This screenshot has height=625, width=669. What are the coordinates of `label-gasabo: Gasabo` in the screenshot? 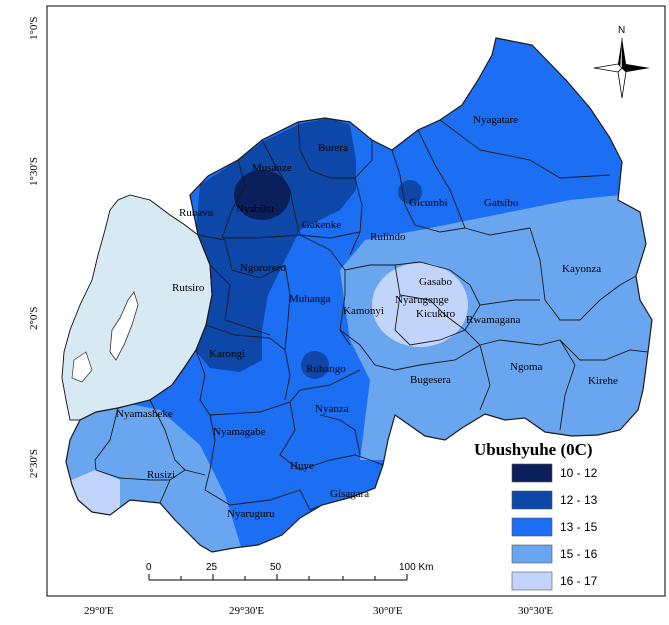 It's located at (435, 282).